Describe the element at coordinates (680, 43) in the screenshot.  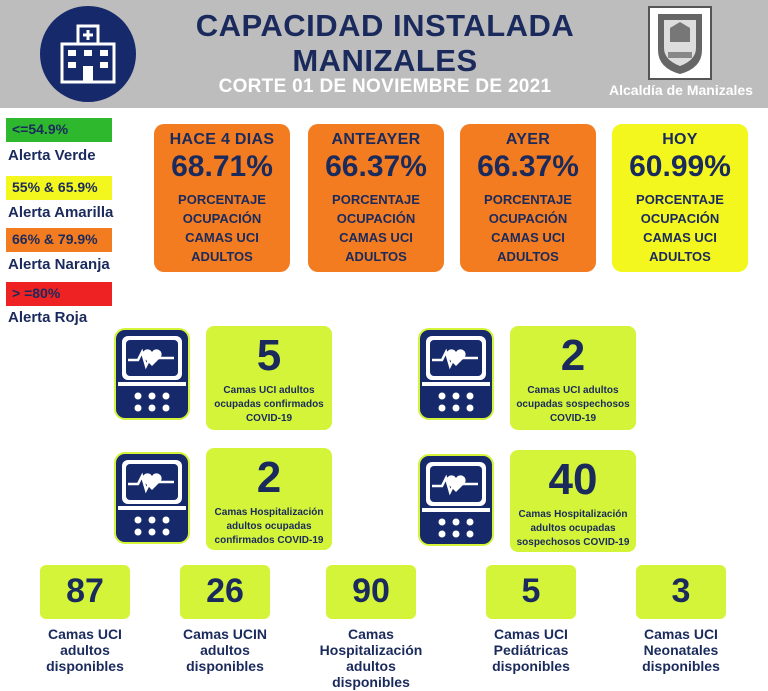
I see `coat-of-arms-icon` at that location.